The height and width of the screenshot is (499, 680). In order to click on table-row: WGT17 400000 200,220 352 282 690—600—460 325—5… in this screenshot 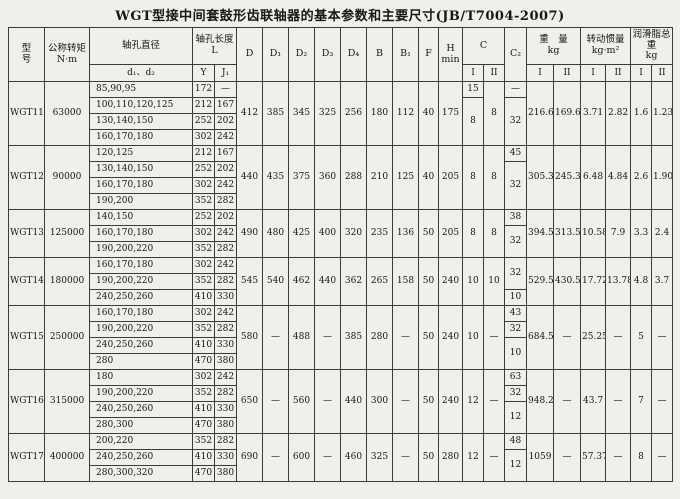, I will do `click(341, 457)`.